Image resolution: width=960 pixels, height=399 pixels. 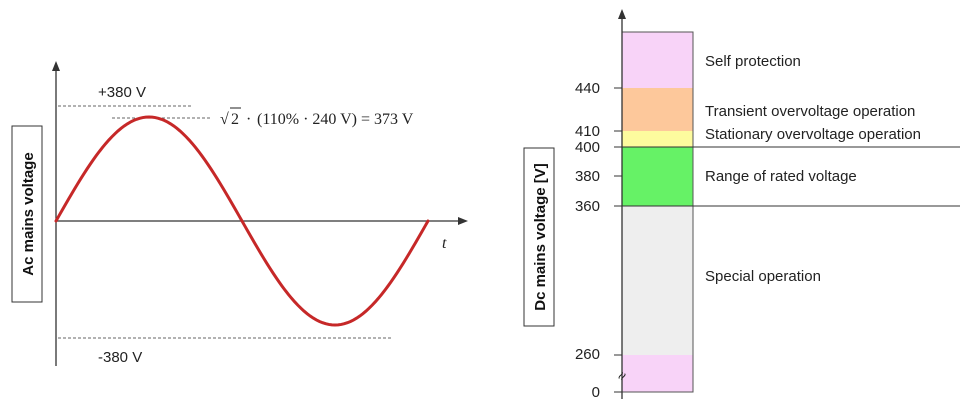 I want to click on band-label-rated-voltage: Range of rated voltage, so click(x=781, y=176).